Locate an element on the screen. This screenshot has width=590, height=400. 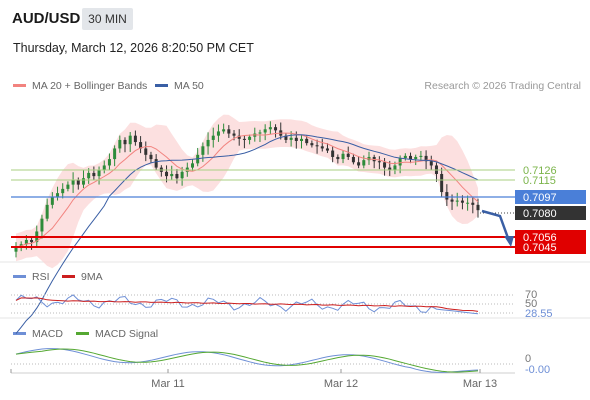
macd-value: -0.00 is located at coordinates (537, 370).